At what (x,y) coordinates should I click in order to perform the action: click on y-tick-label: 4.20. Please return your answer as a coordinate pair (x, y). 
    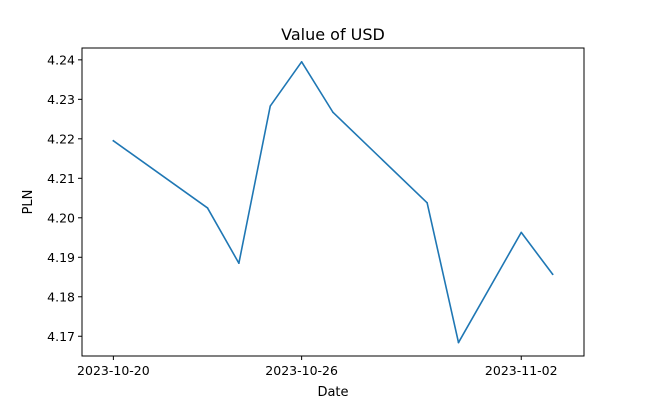
    Looking at the image, I should click on (61, 217).